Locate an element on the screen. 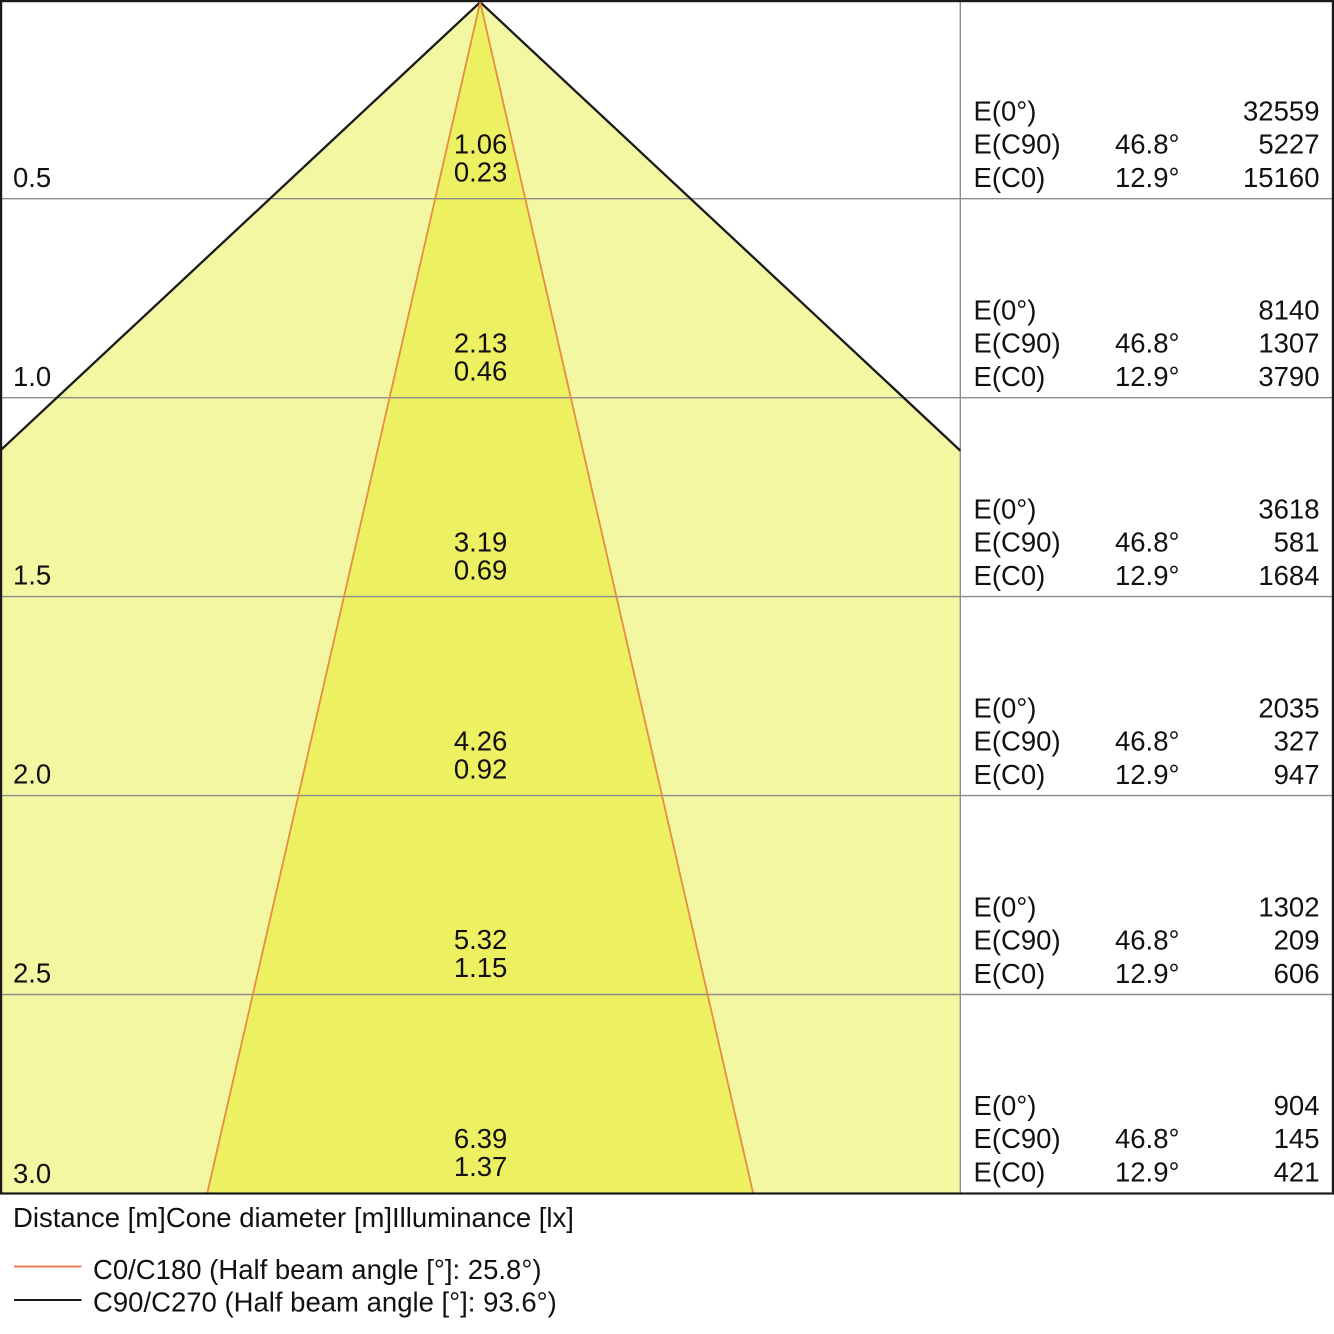  svg-text: 3618 is located at coordinates (1288, 508).